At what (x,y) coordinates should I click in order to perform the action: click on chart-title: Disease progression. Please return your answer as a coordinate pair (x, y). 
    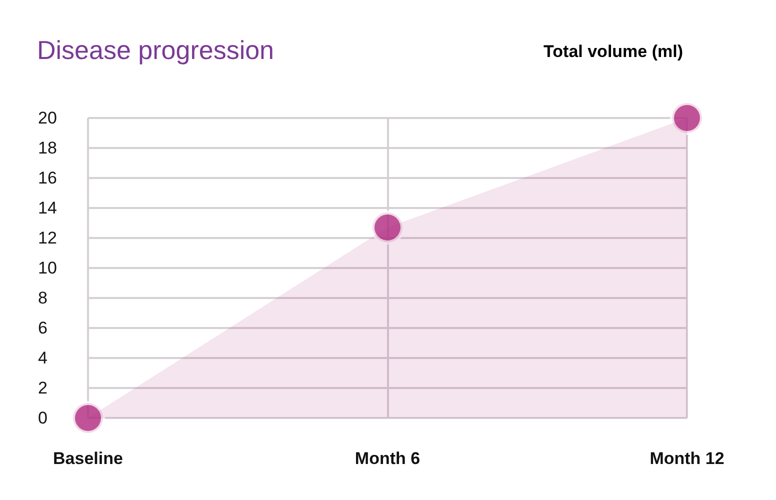
    Looking at the image, I should click on (155, 50).